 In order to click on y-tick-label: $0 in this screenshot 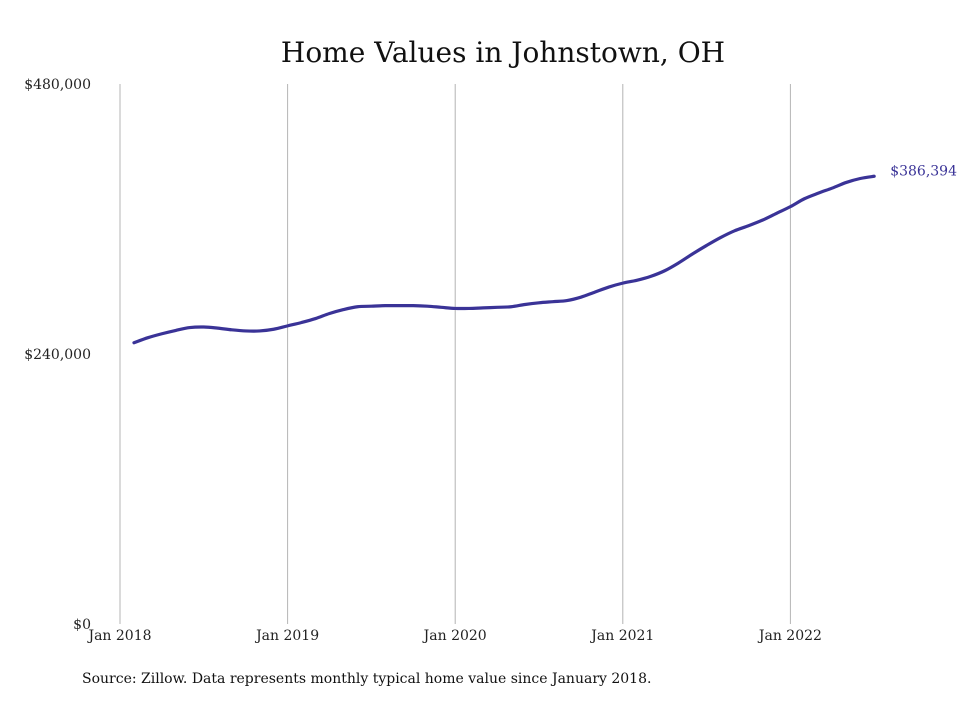, I will do `click(82, 625)`.